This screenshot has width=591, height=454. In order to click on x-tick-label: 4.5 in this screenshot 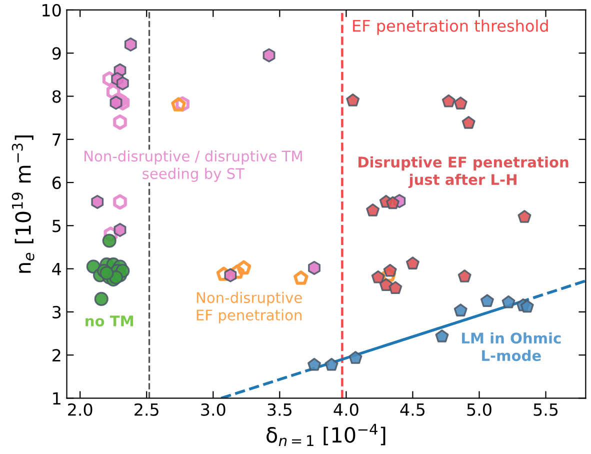, I will do `click(412, 410)`.